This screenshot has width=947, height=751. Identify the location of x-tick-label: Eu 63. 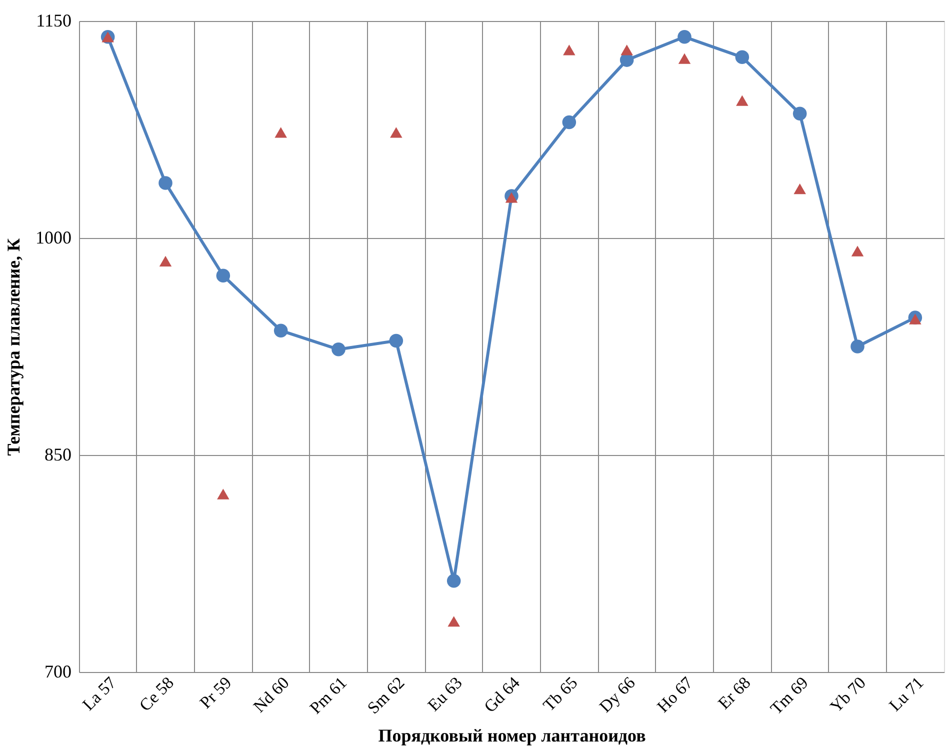
(445, 694).